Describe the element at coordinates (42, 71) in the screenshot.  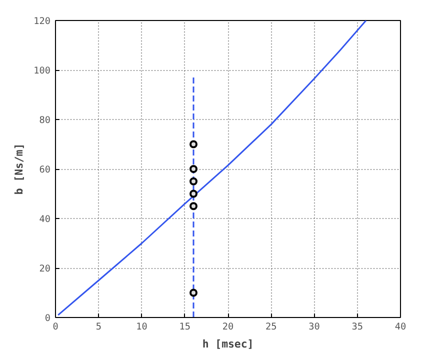
I see `y-tick-label: 100` at that location.